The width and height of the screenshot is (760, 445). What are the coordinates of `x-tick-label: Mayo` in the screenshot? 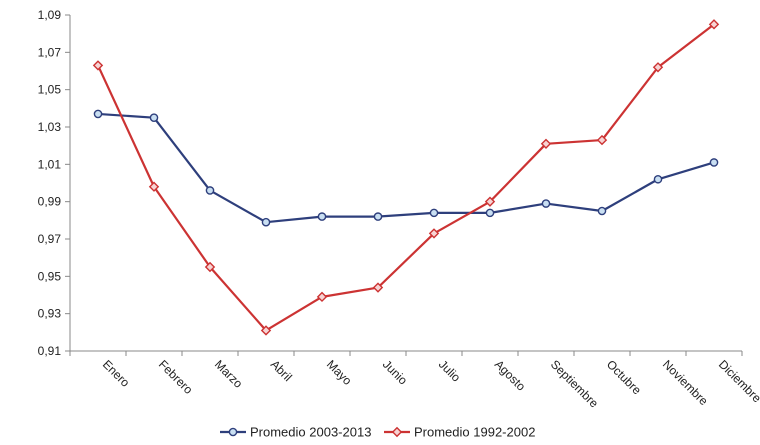 It's located at (339, 372).